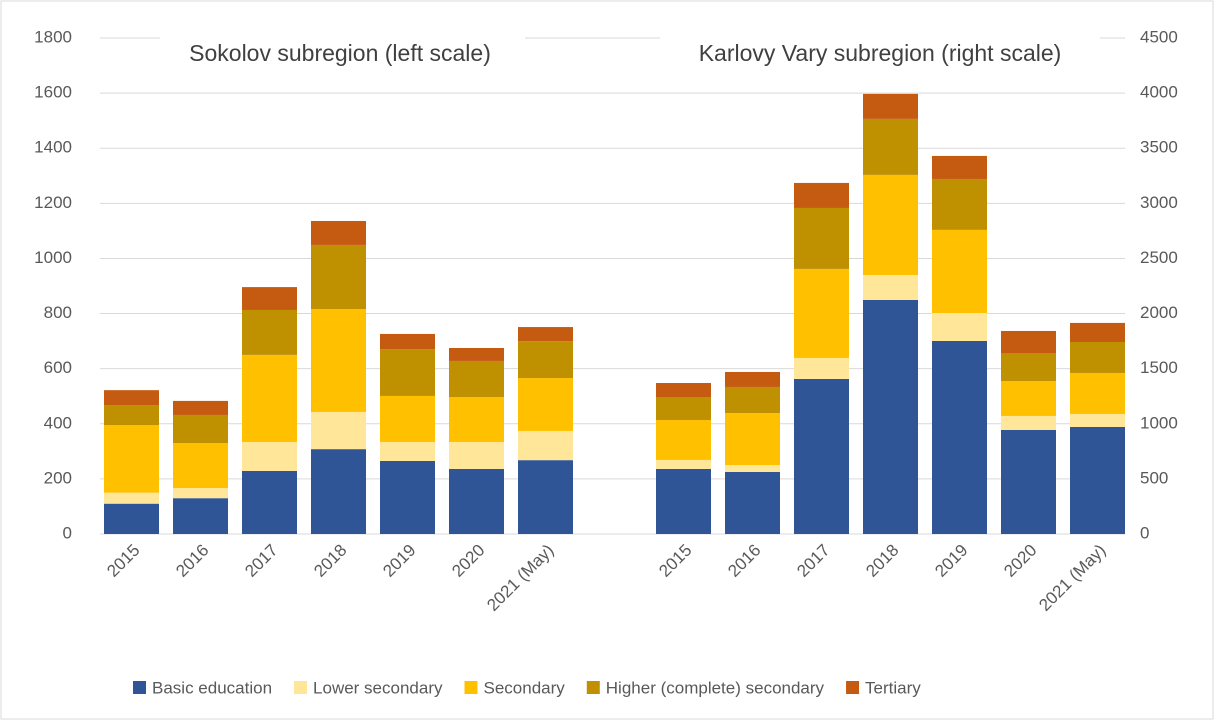  I want to click on legend-label: Lower secondary, so click(378, 687).